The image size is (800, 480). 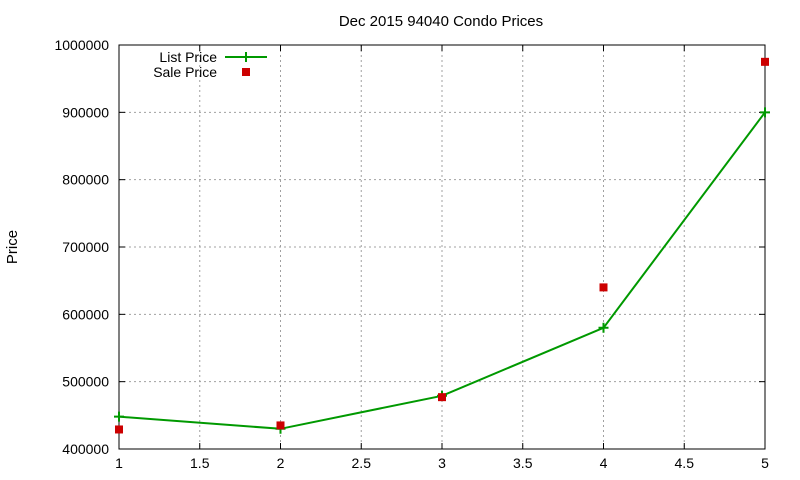 I want to click on legend-marker-list-price, so click(x=246, y=57).